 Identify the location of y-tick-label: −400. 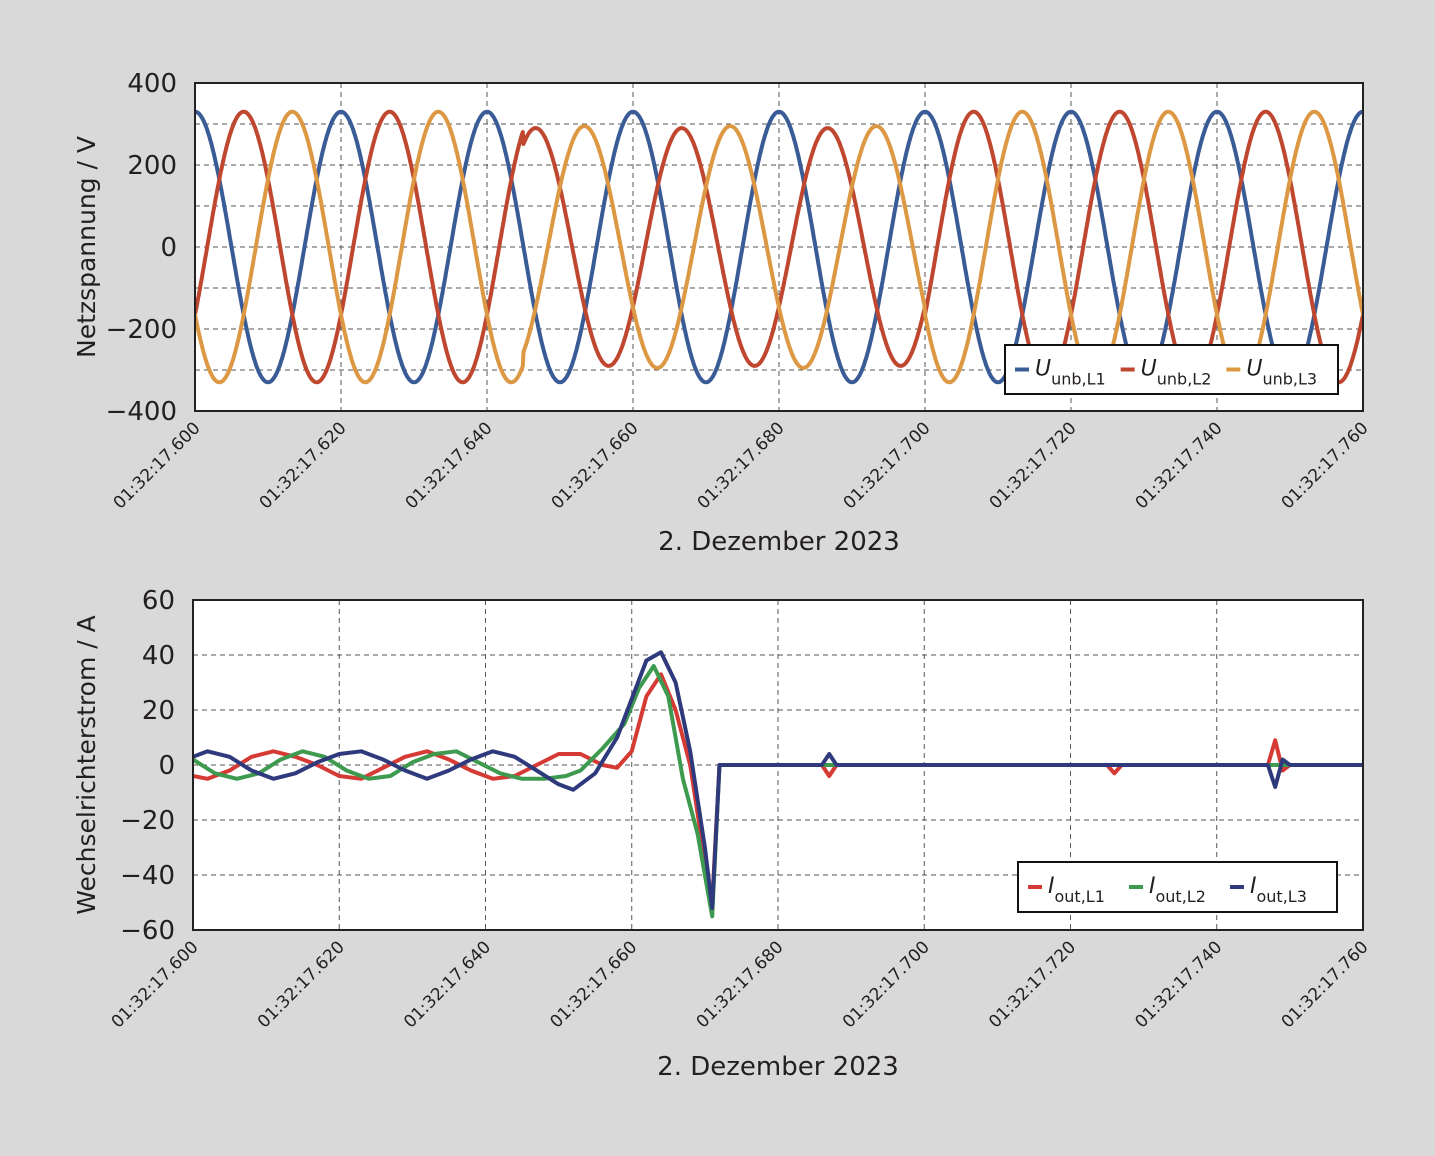
(141, 412).